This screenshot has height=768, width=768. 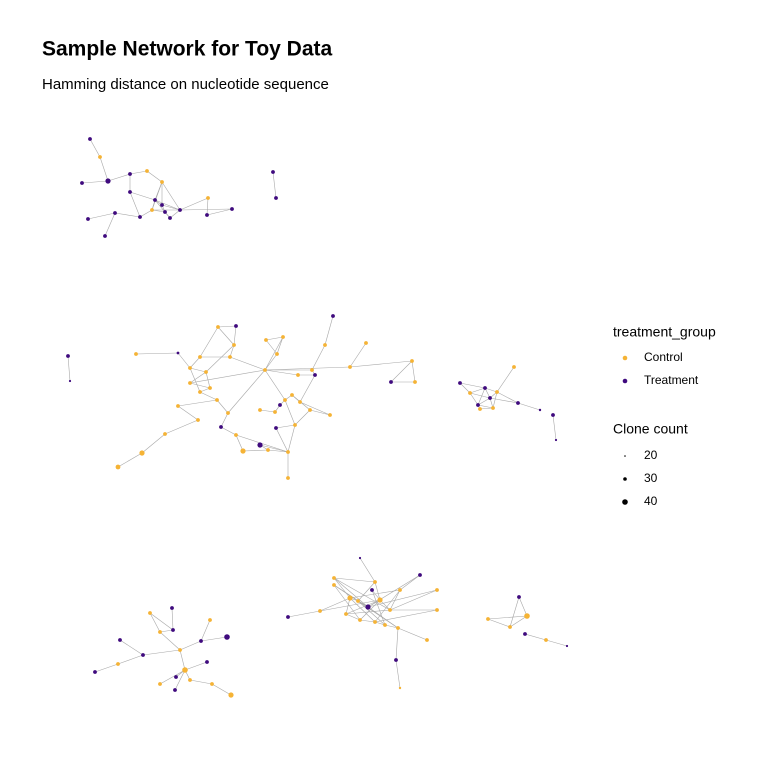 What do you see at coordinates (625, 381) in the screenshot?
I see `legend-key` at bounding box center [625, 381].